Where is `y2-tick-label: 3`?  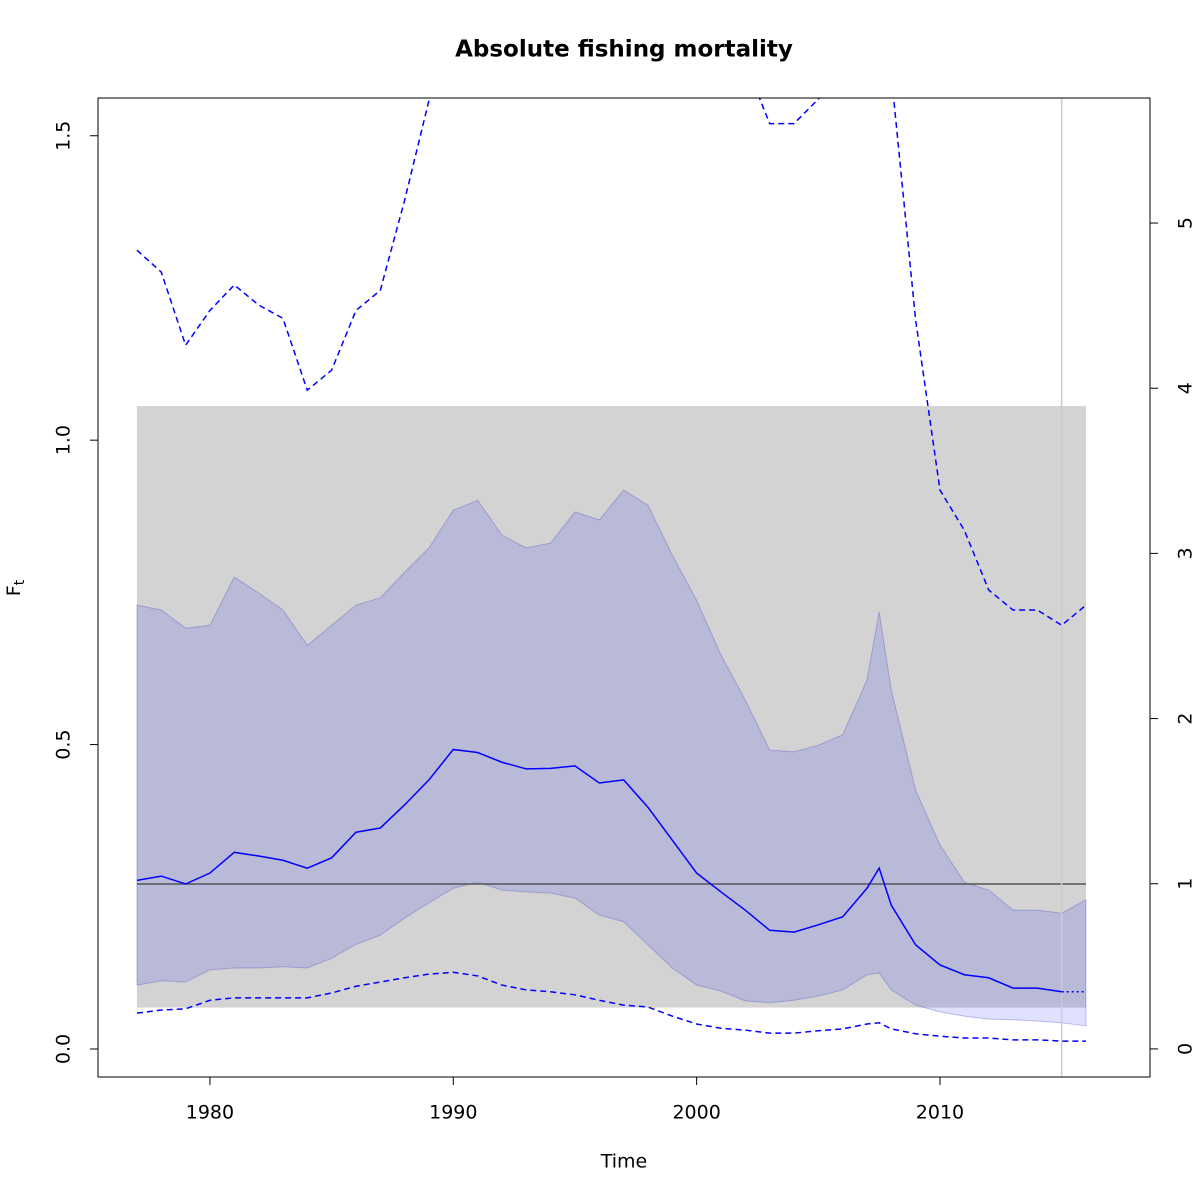
y2-tick-label: 3 is located at coordinates (1186, 553).